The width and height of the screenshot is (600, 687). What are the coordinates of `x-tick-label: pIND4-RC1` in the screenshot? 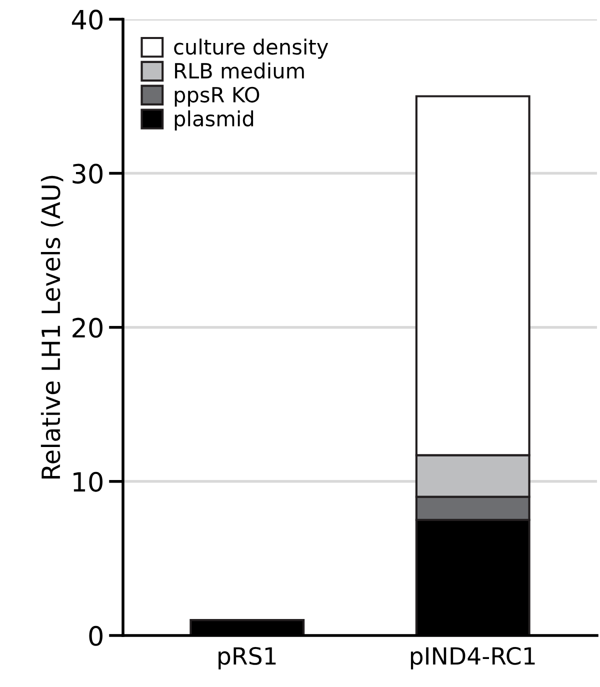 It's located at (472, 658).